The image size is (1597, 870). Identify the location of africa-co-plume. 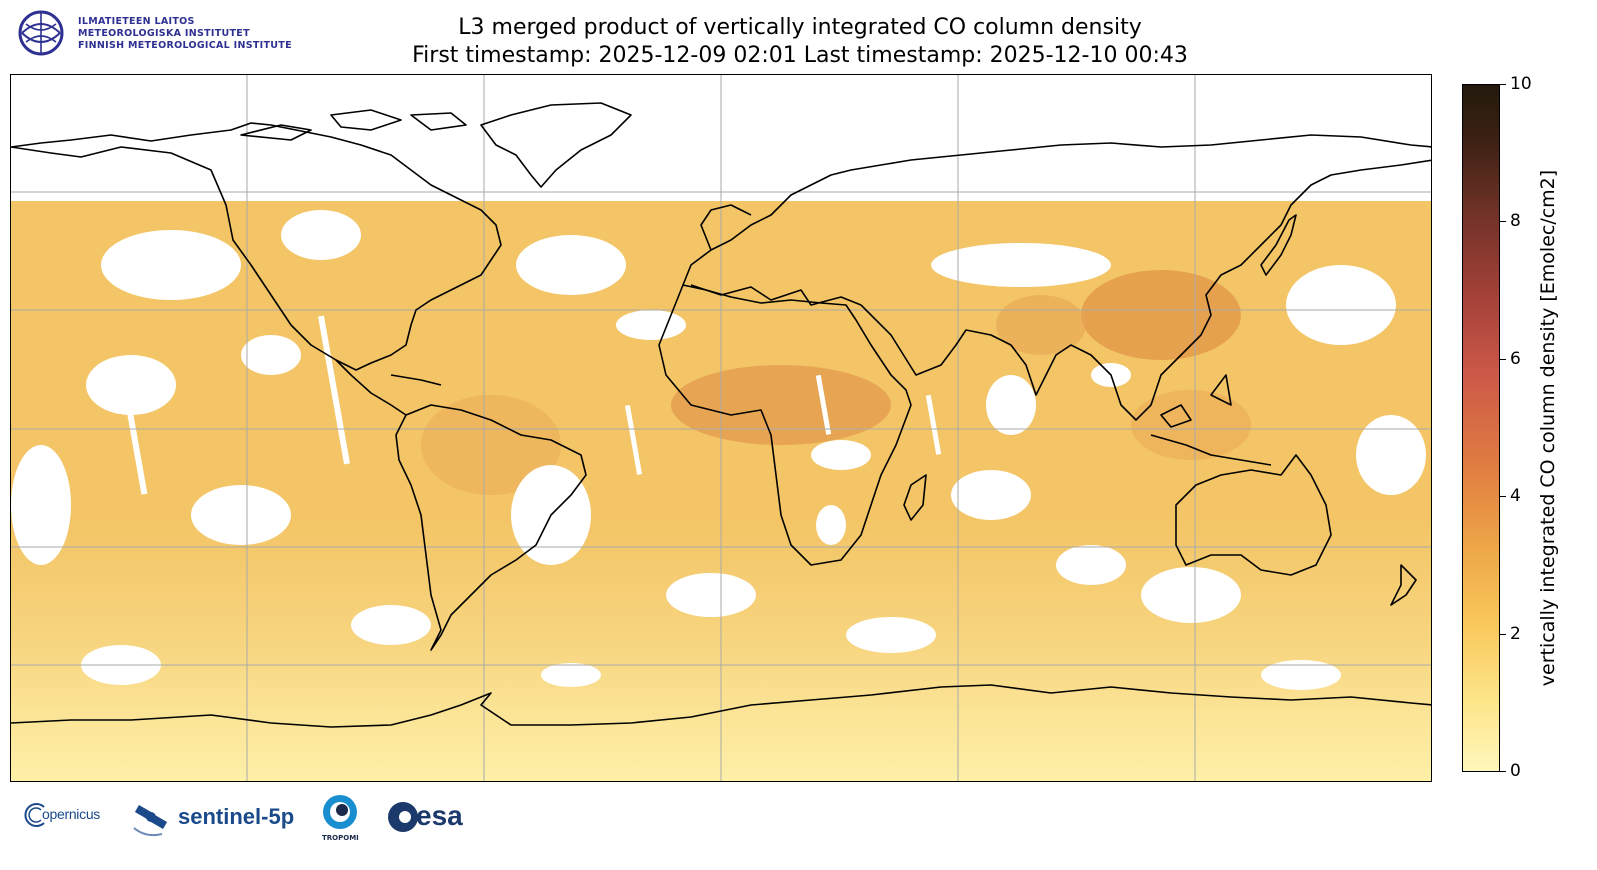
(781, 405).